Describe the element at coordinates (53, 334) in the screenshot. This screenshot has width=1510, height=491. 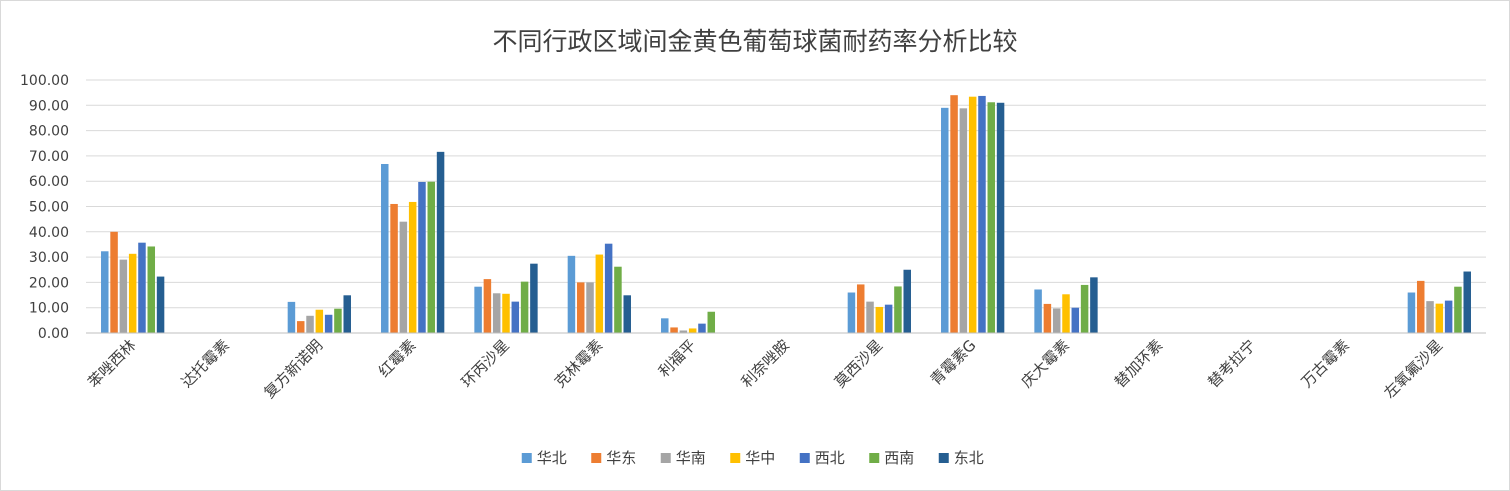
I see `y-tick-label: 0.00` at that location.